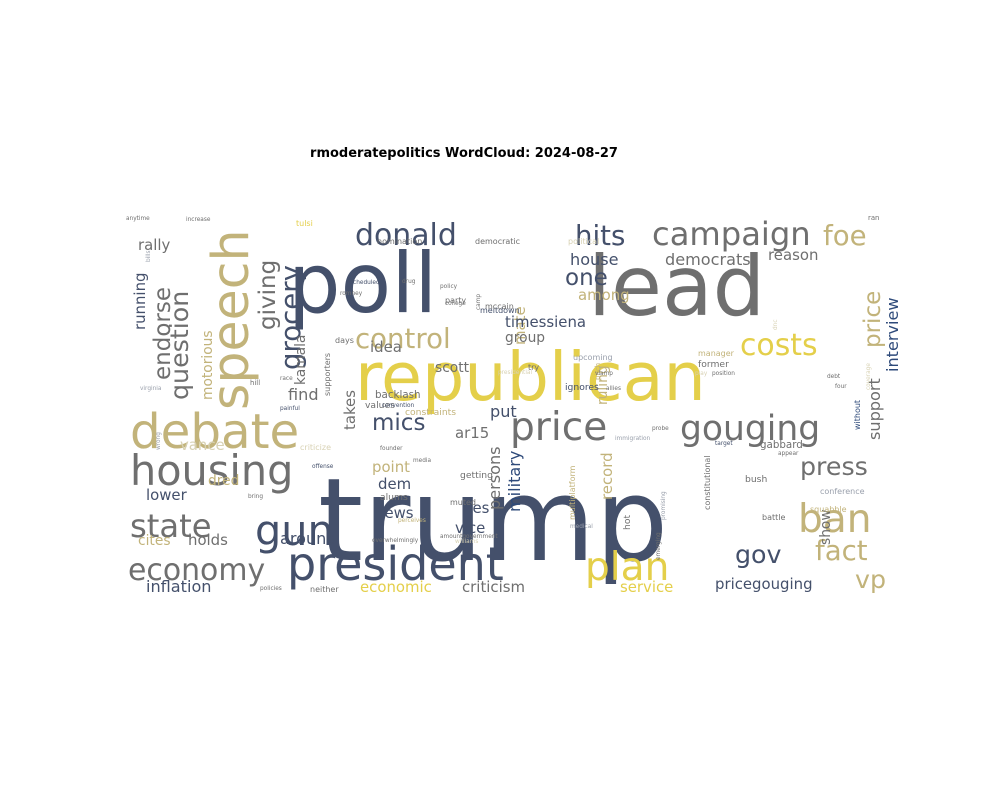  I want to click on word-point: point, so click(391, 467).